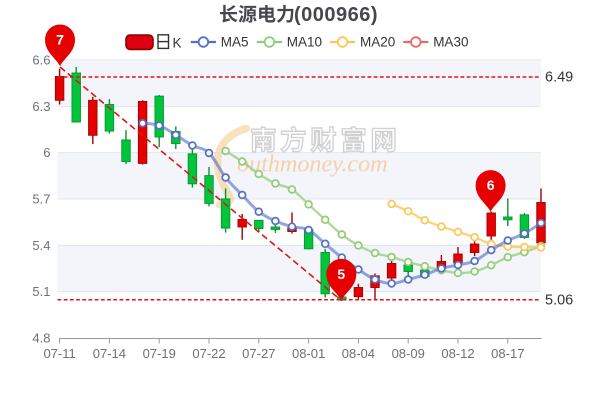  What do you see at coordinates (507, 353) in the screenshot?
I see `svg-text: 08-17` at bounding box center [507, 353].